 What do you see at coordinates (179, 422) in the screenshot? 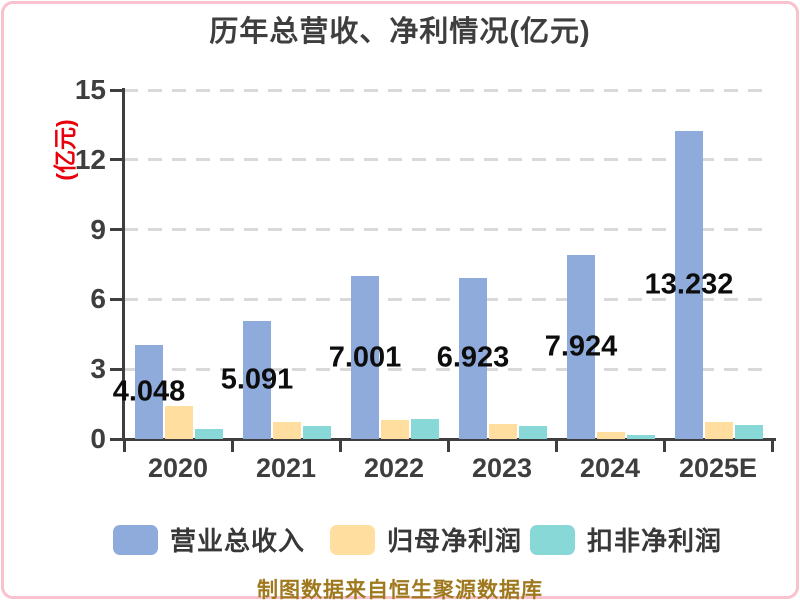
I see `bar-归母净利润-2020` at bounding box center [179, 422].